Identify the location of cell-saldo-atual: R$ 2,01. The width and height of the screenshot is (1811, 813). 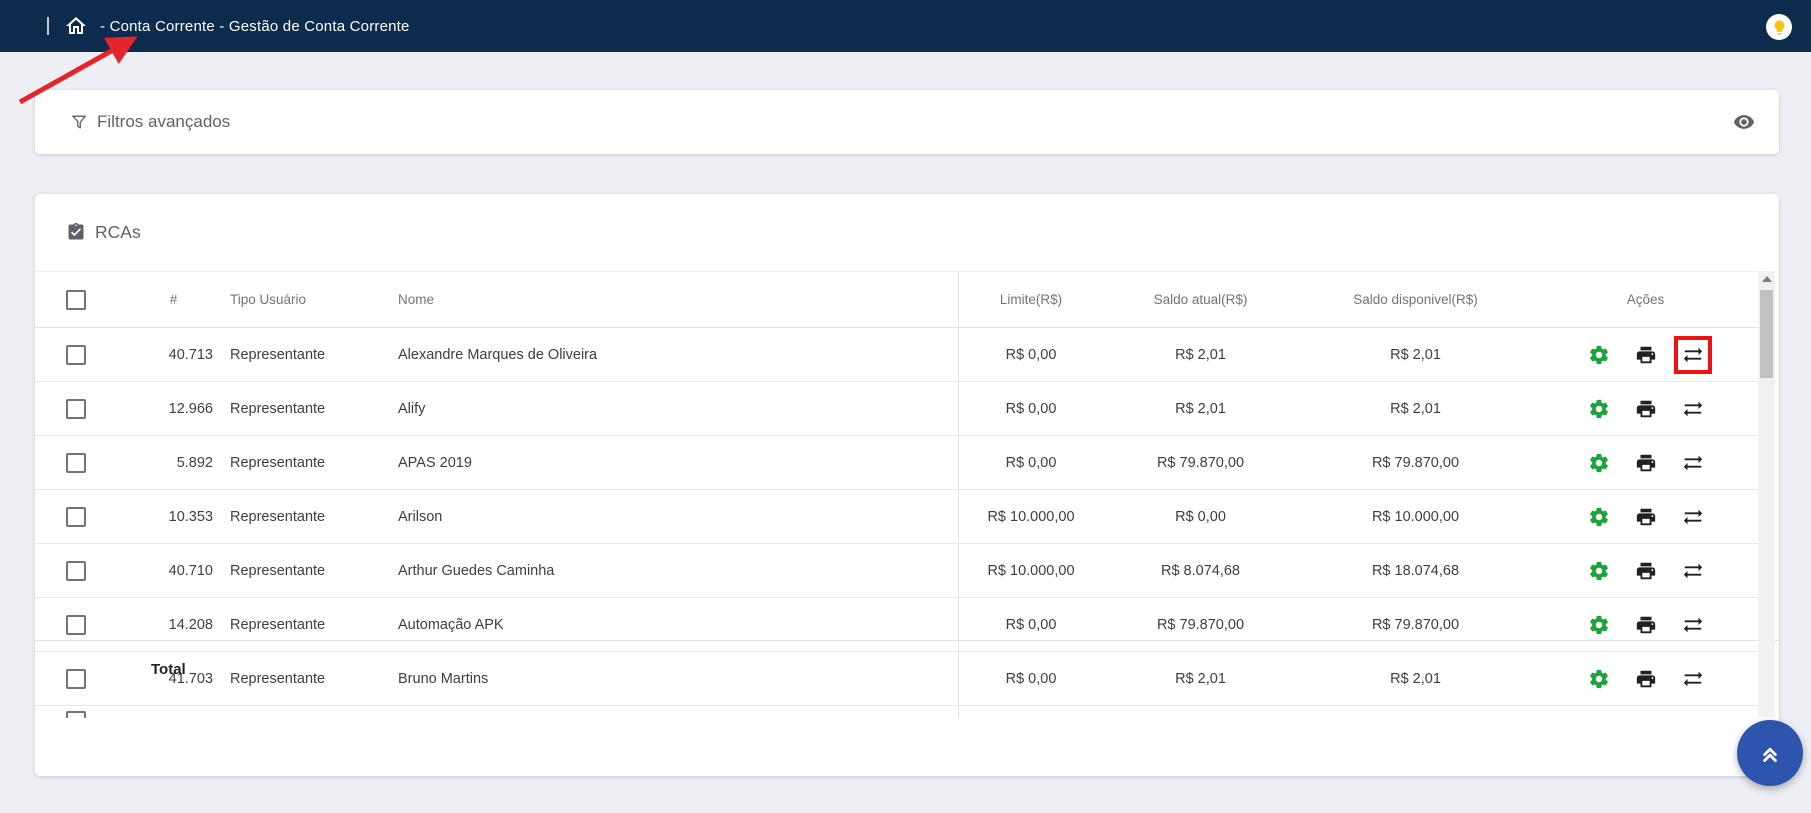
(1200, 678).